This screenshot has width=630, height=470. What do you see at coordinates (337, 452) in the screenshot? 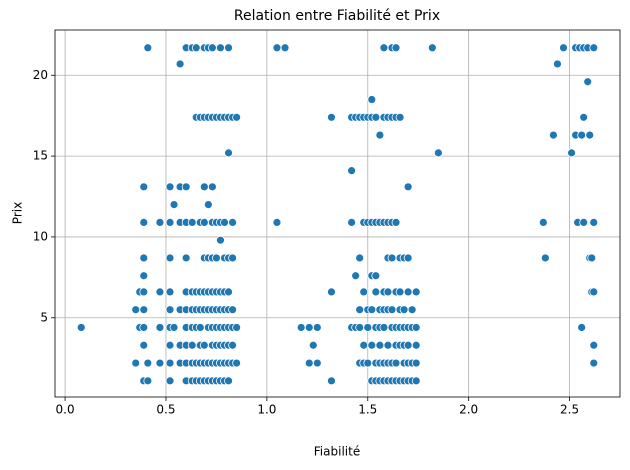
I see `x-axis-label: Fiabilité` at bounding box center [337, 452].